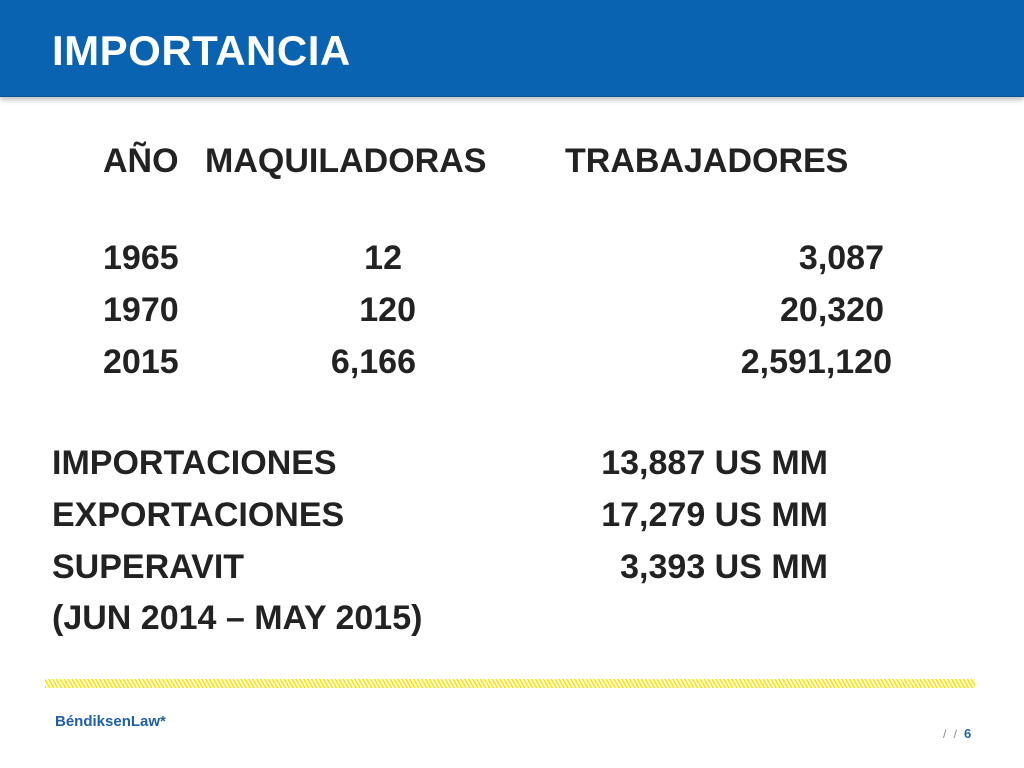 This screenshot has width=1024, height=768. What do you see at coordinates (707, 161) in the screenshot?
I see `workers-column-header: TRABAJADORES` at bounding box center [707, 161].